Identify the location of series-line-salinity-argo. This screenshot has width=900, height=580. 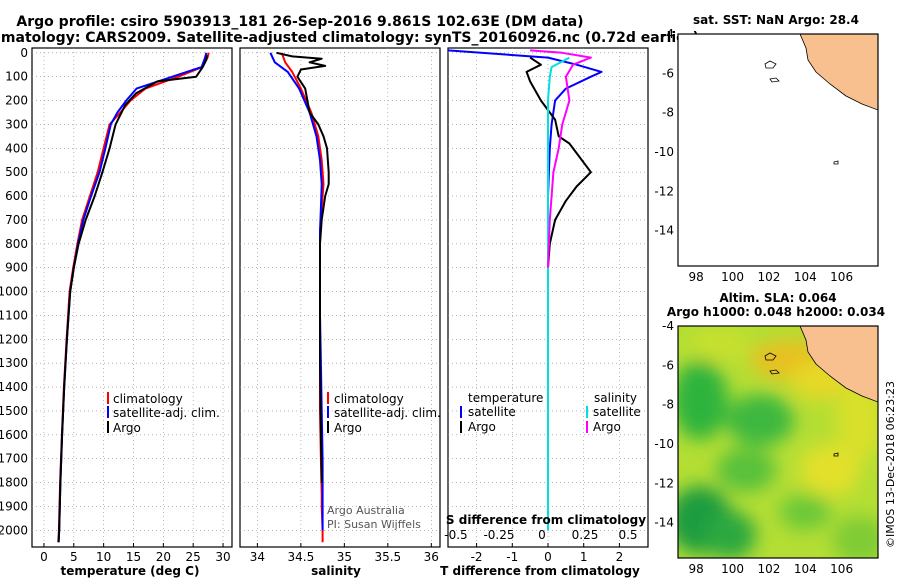
(561, 158).